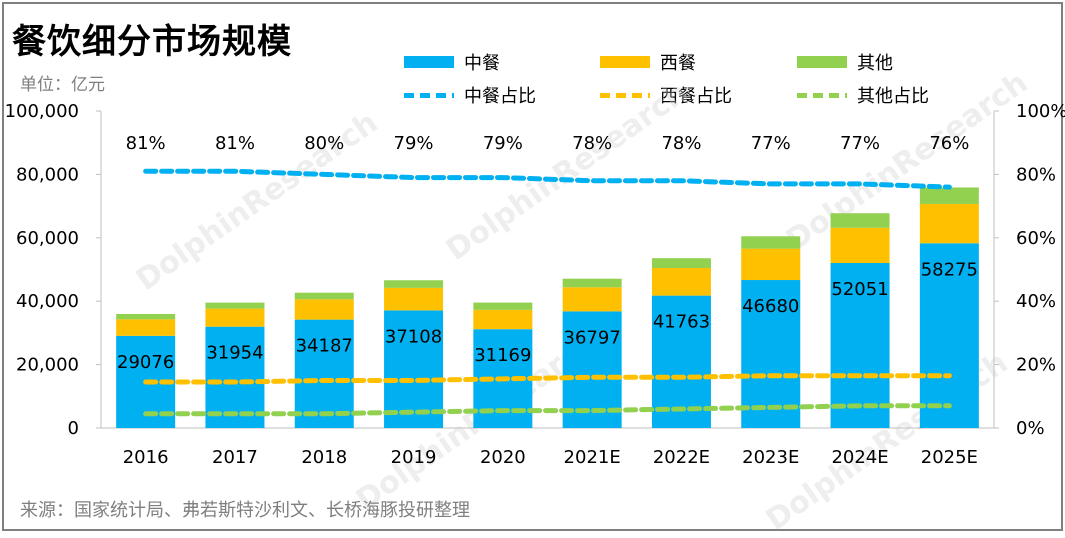 This screenshot has width=1065, height=538. What do you see at coordinates (47, 238) in the screenshot?
I see `y-left-tick-label: 60,000` at bounding box center [47, 238].